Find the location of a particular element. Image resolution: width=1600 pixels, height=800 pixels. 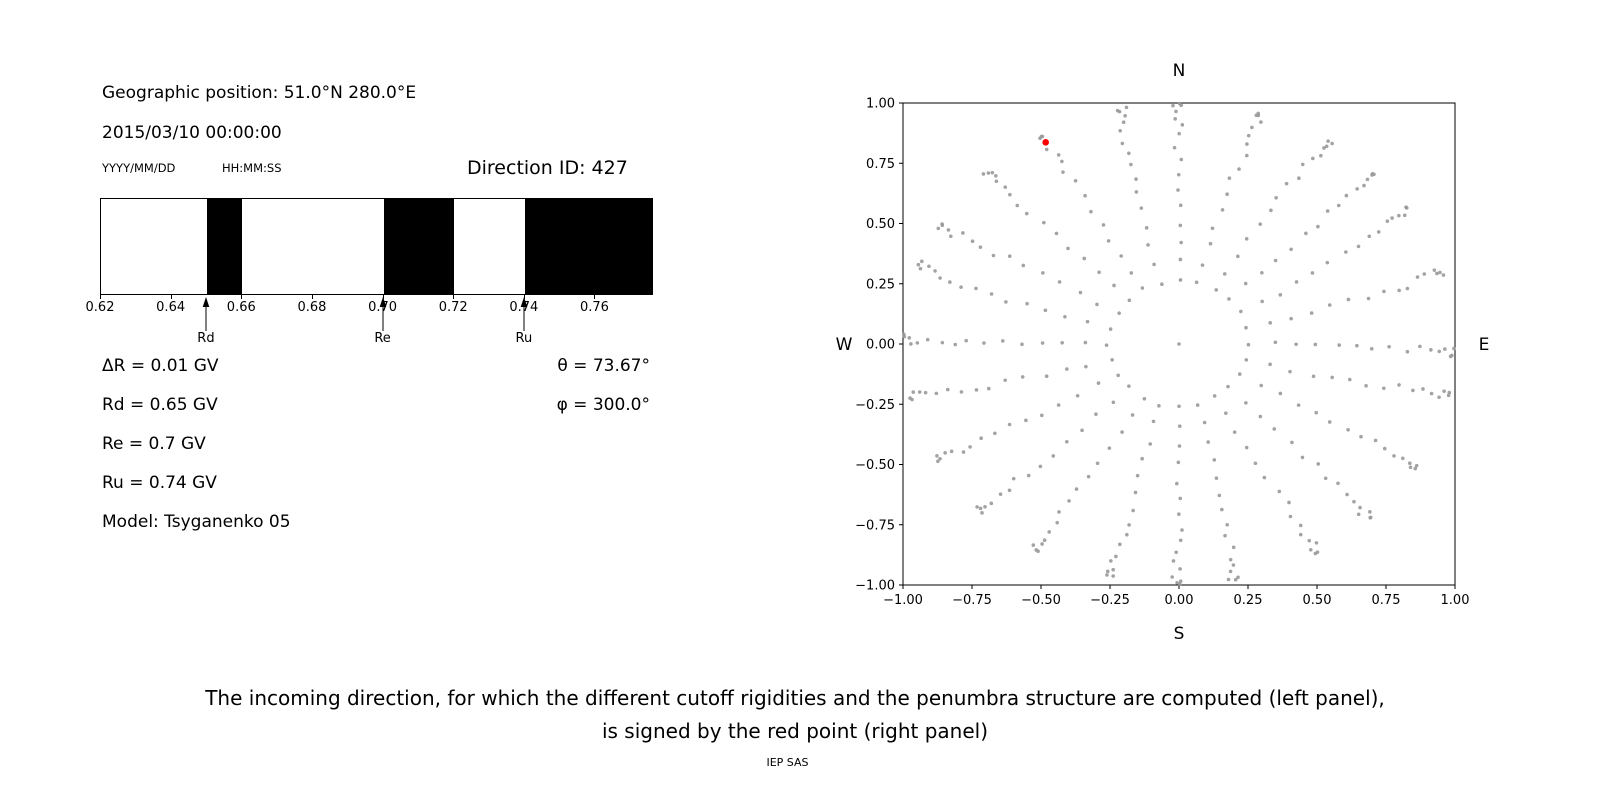

x-tick-label: 0.75 is located at coordinates (1386, 600).